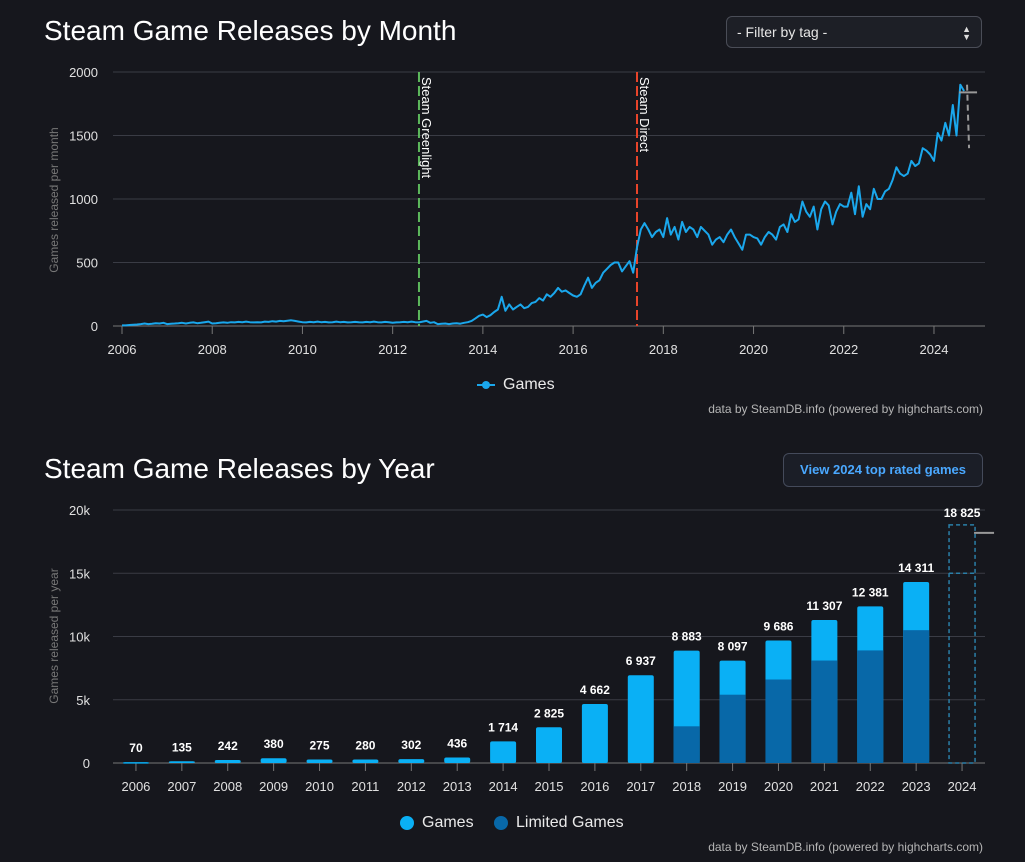 This screenshot has height=862, width=1025. I want to click on view-top-rated-button: View 2024 top rated games, so click(883, 470).